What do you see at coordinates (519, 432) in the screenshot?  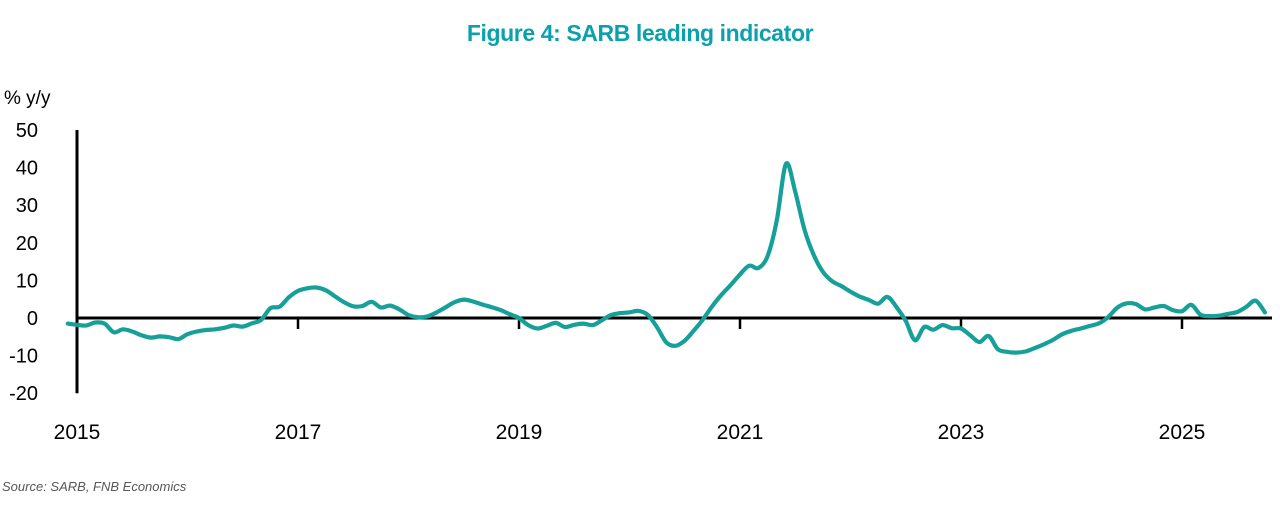 I see `x-tick-label: 2019` at bounding box center [519, 432].